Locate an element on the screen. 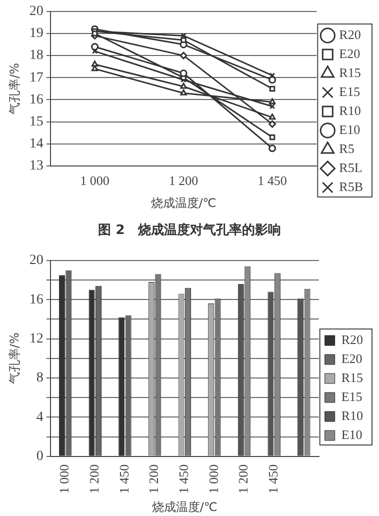  legend-label: R5L is located at coordinates (350, 167).